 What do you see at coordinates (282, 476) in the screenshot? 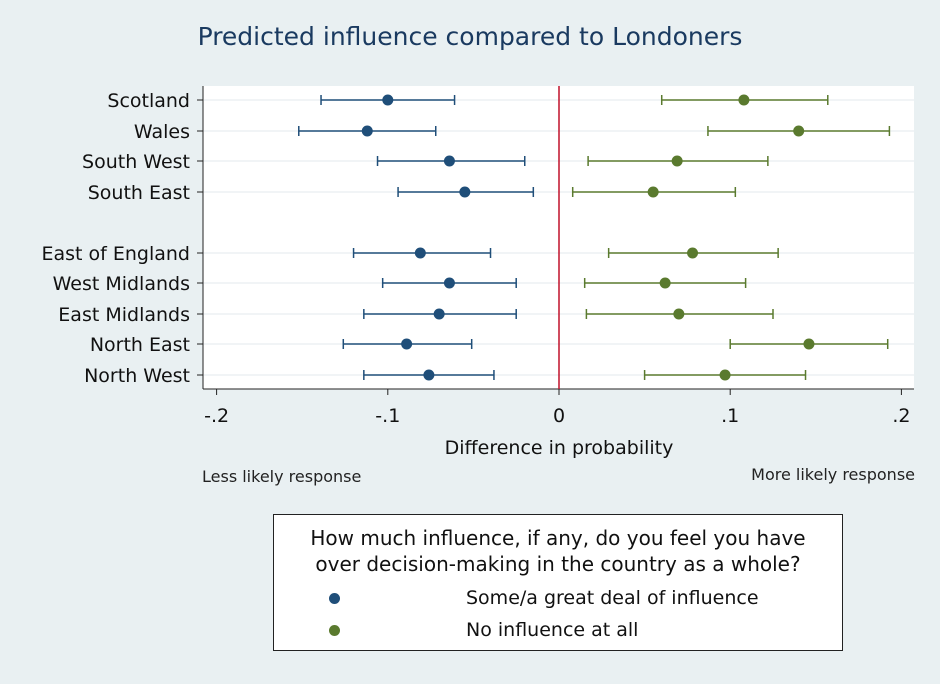
I see `annotation-less-likely: Less likely response` at bounding box center [282, 476].